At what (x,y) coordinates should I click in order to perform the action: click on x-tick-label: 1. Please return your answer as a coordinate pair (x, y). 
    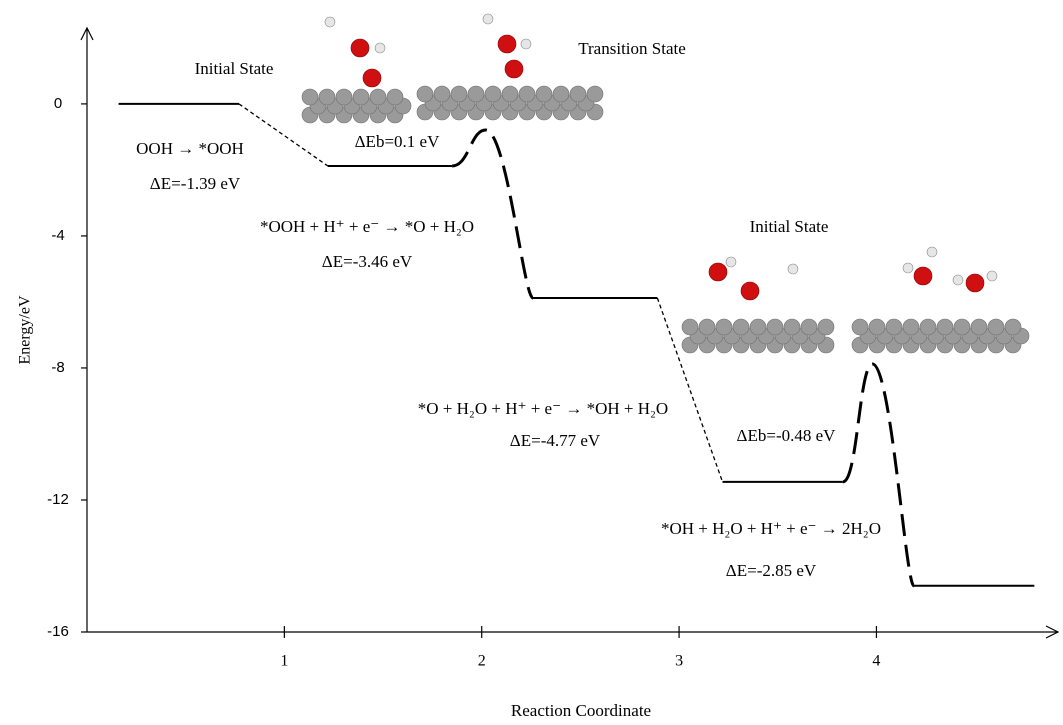
    Looking at the image, I should click on (284, 661).